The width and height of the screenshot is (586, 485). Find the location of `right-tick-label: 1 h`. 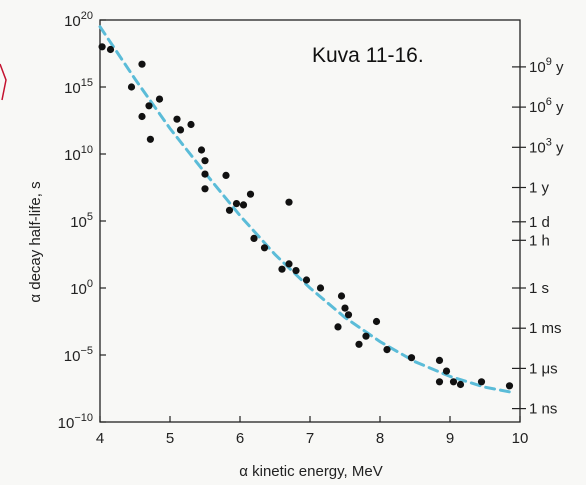

right-tick-label: 1 h is located at coordinates (539, 240).